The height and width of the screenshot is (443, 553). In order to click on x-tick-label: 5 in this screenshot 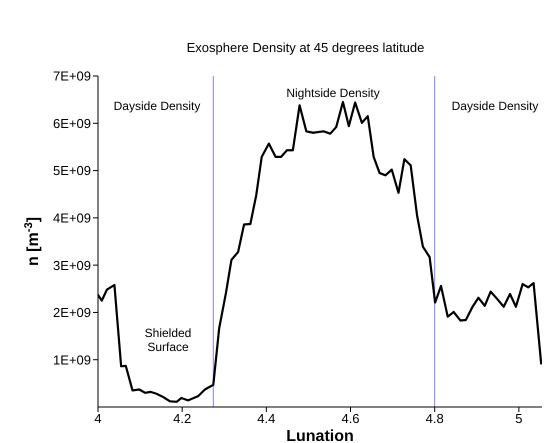, I will do `click(518, 418)`.